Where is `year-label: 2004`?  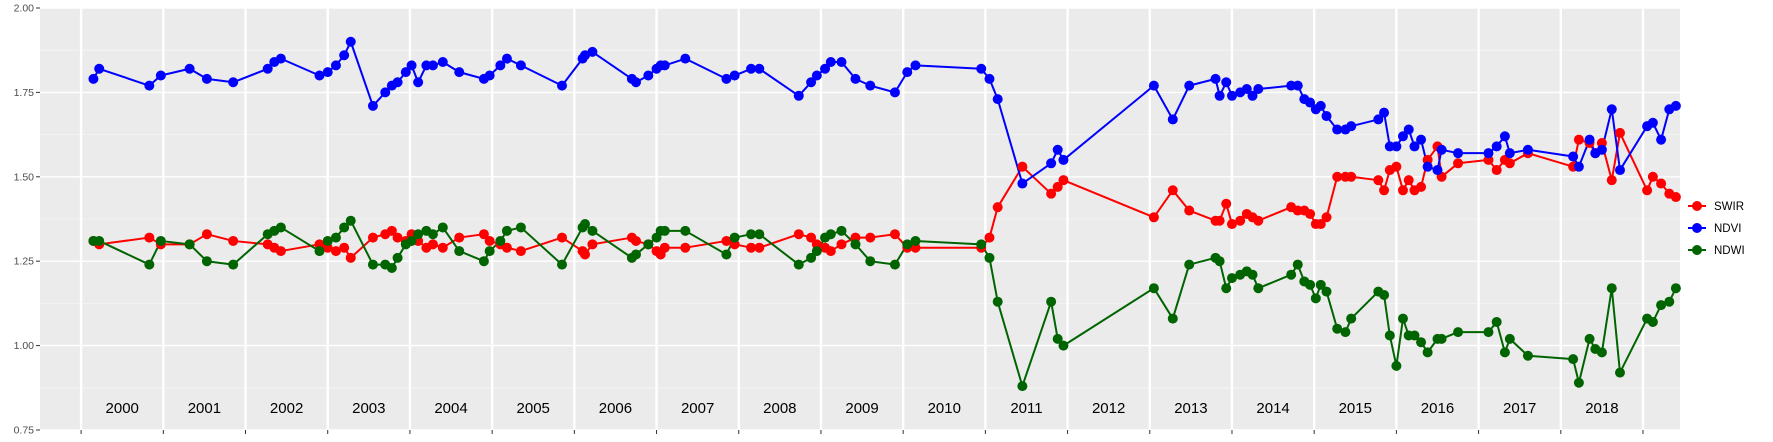 year-label: 2004 is located at coordinates (450, 408).